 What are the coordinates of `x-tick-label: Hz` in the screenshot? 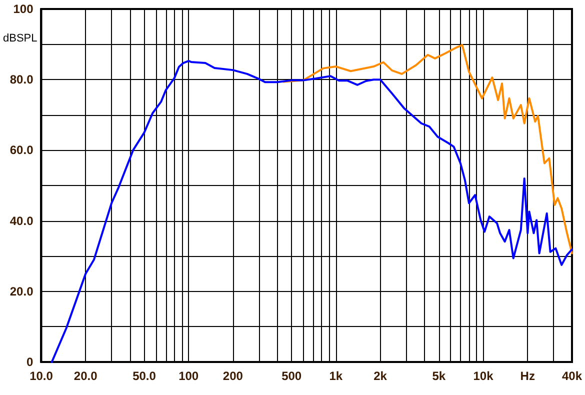 It's located at (527, 376).